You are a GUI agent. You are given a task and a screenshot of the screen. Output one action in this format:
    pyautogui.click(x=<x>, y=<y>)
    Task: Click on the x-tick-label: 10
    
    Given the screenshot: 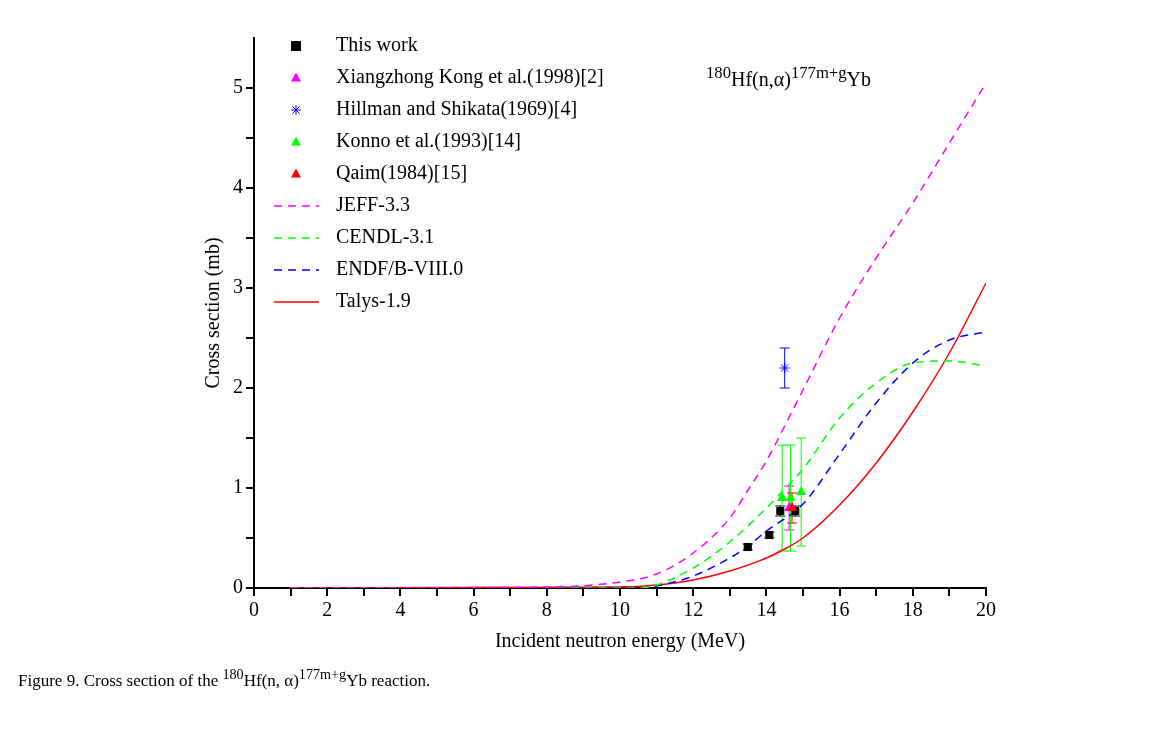 What is the action you would take?
    pyautogui.click(x=620, y=609)
    